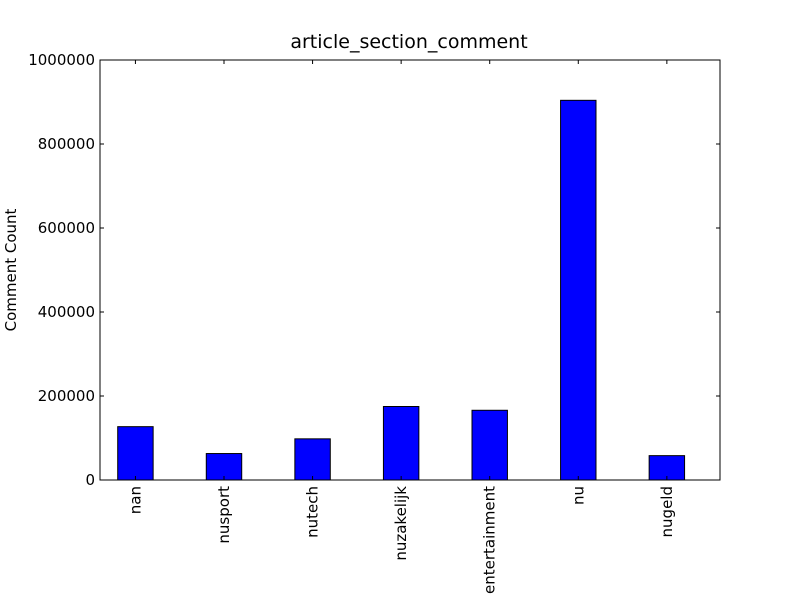 The height and width of the screenshot is (600, 800). I want to click on bar-nusport, so click(224, 467).